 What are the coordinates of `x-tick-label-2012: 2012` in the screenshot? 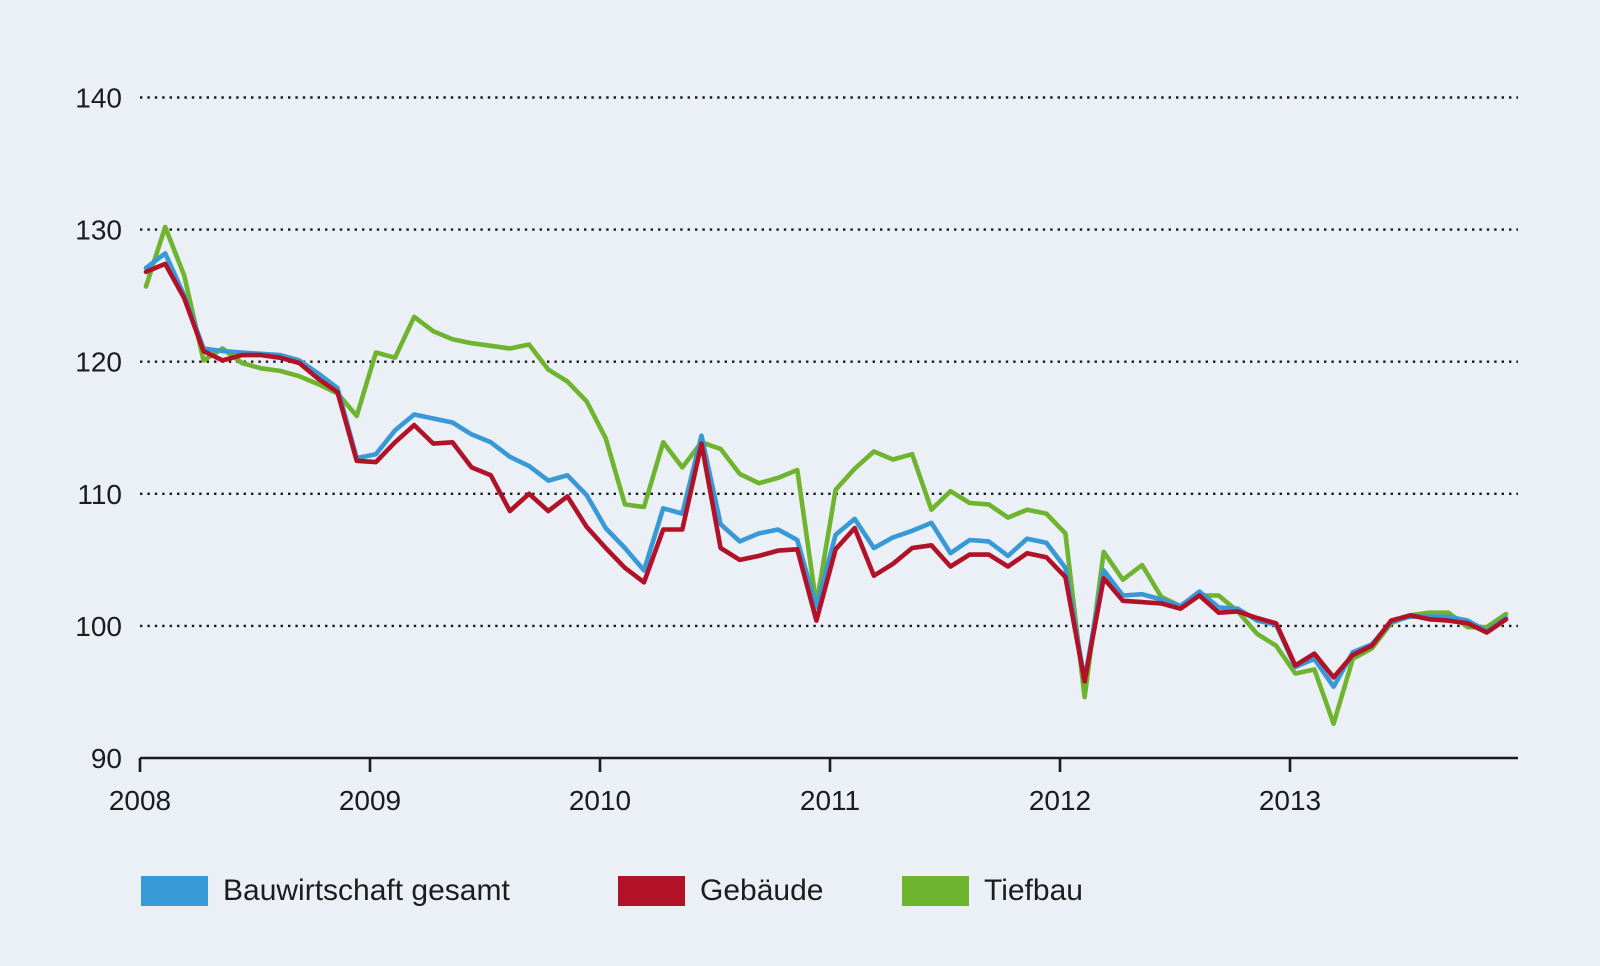 It's located at (1060, 800).